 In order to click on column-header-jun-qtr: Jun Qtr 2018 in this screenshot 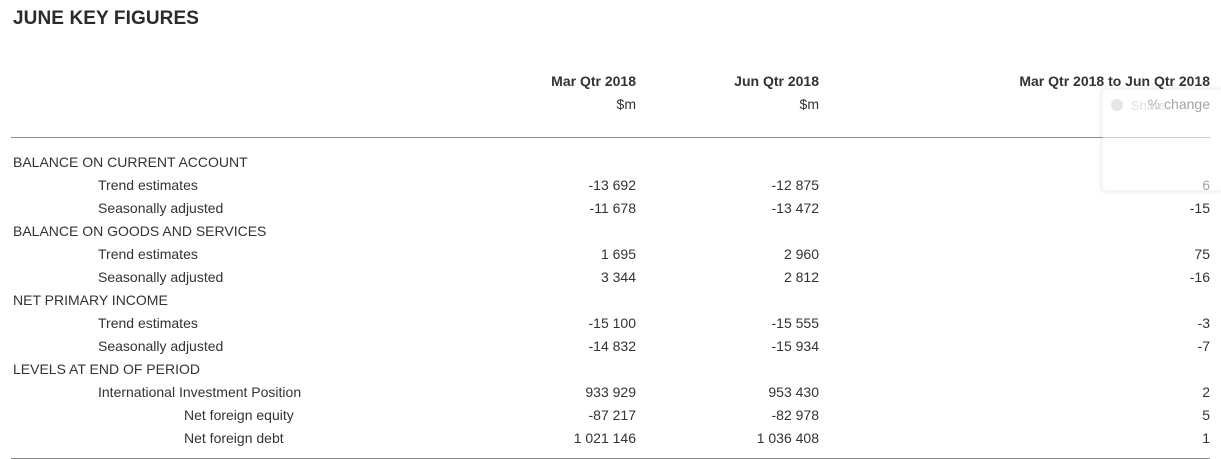, I will do `click(776, 81)`.